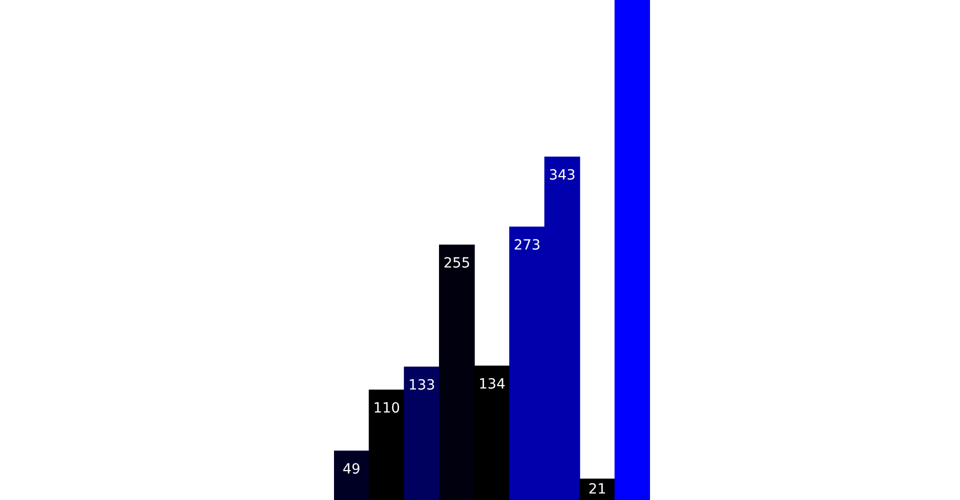  What do you see at coordinates (562, 176) in the screenshot?
I see `data-label: 343` at bounding box center [562, 176].